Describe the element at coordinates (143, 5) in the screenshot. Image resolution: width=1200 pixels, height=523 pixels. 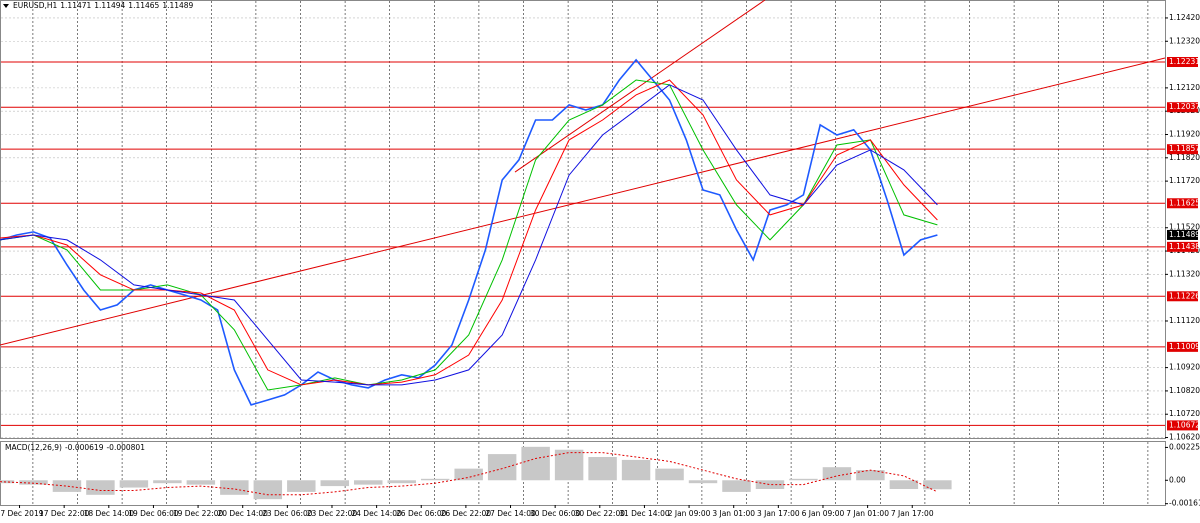
I see `low: 1.11465` at that location.